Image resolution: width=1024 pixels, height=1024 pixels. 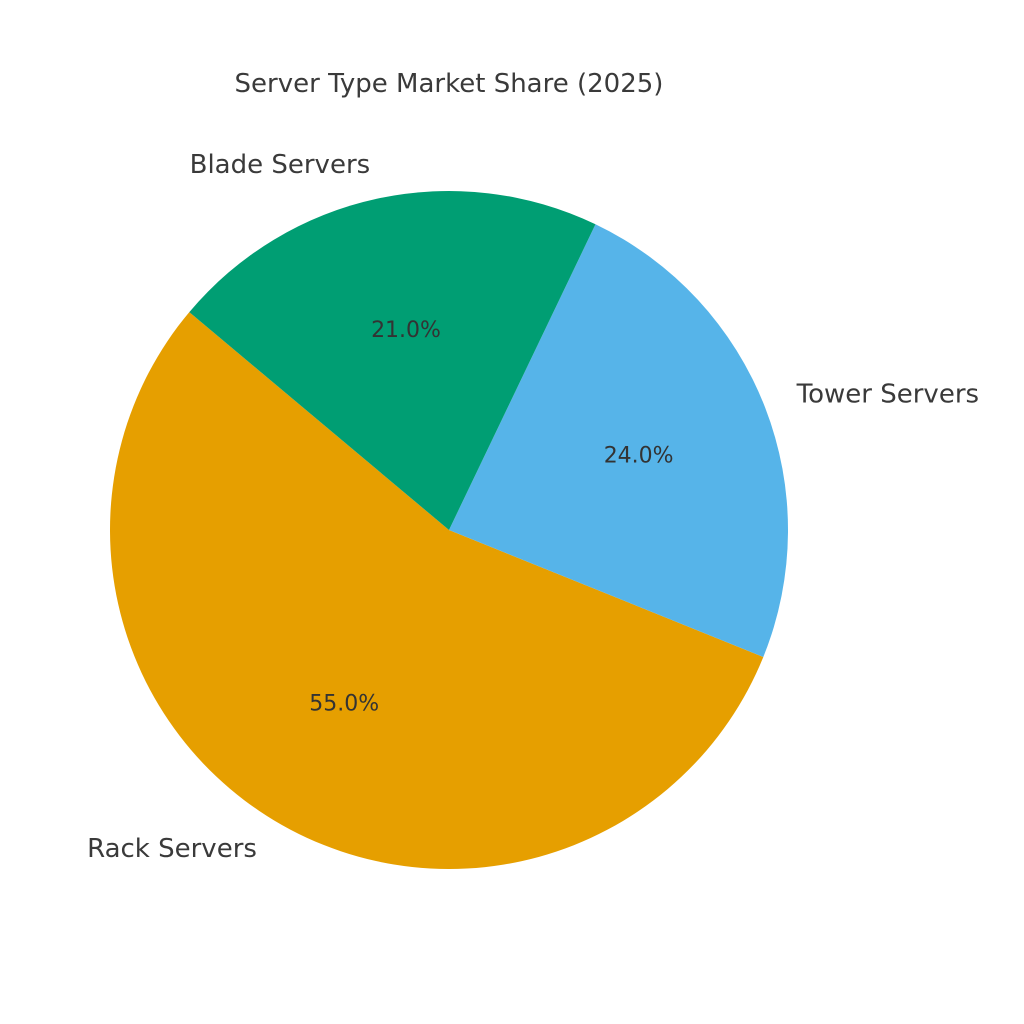 I want to click on pie-slice-tower-servers, so click(x=618, y=440).